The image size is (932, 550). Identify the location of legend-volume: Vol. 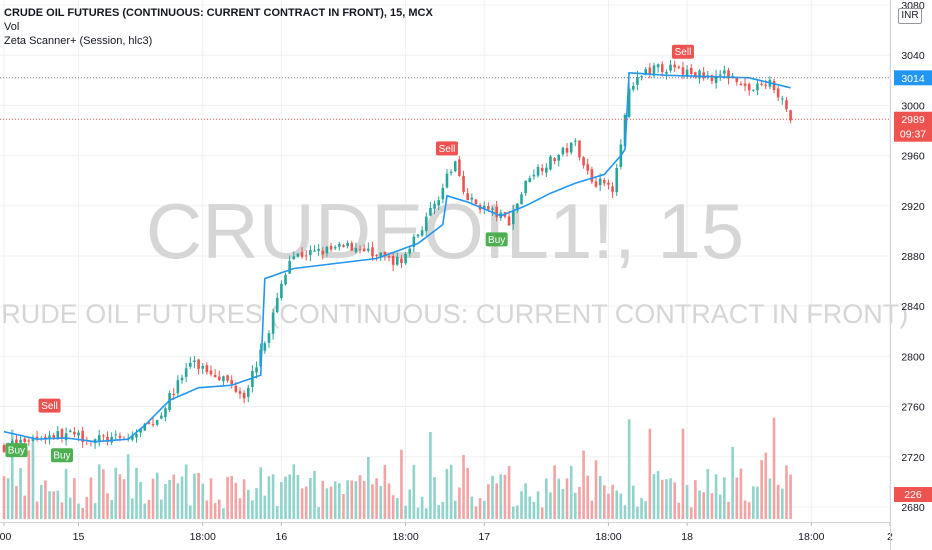
(12, 27).